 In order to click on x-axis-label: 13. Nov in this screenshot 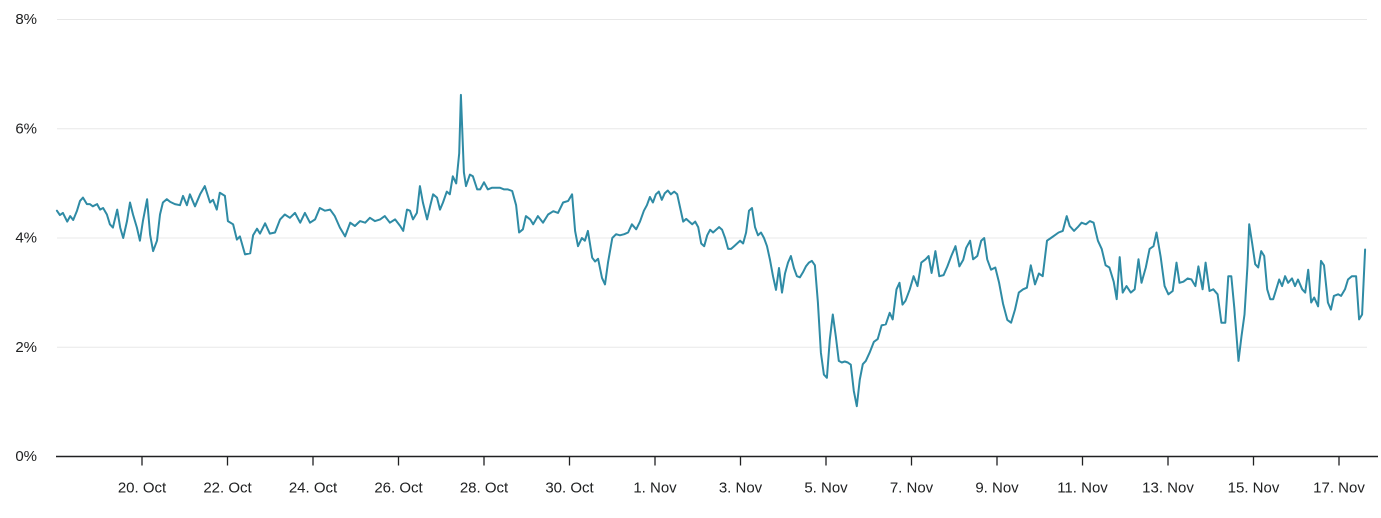, I will do `click(1168, 488)`.